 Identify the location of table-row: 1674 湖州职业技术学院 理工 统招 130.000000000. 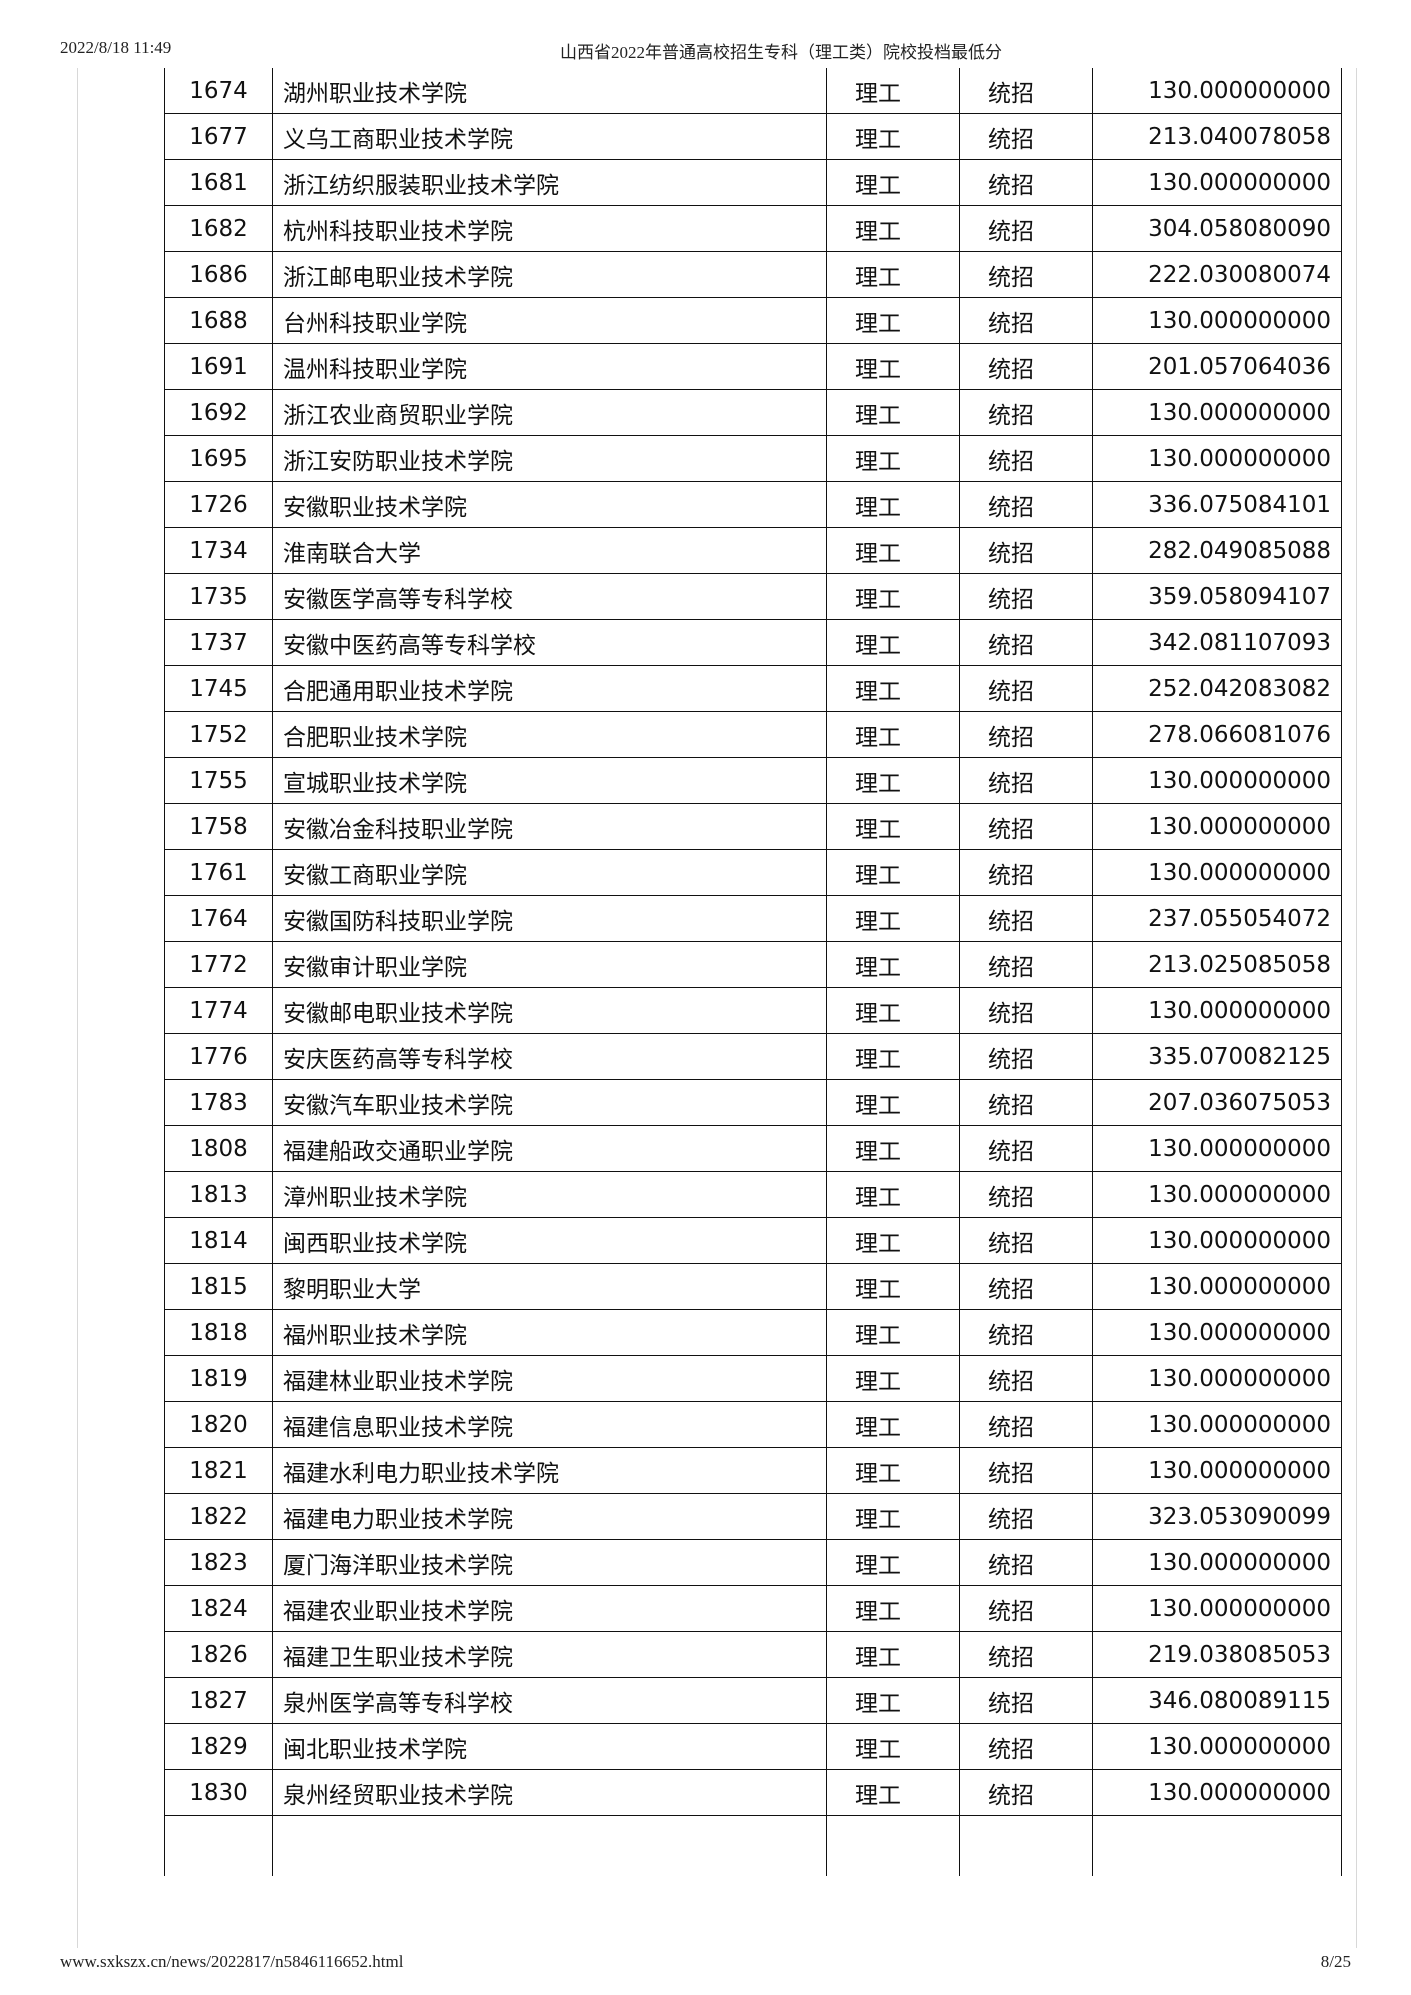
(753, 91).